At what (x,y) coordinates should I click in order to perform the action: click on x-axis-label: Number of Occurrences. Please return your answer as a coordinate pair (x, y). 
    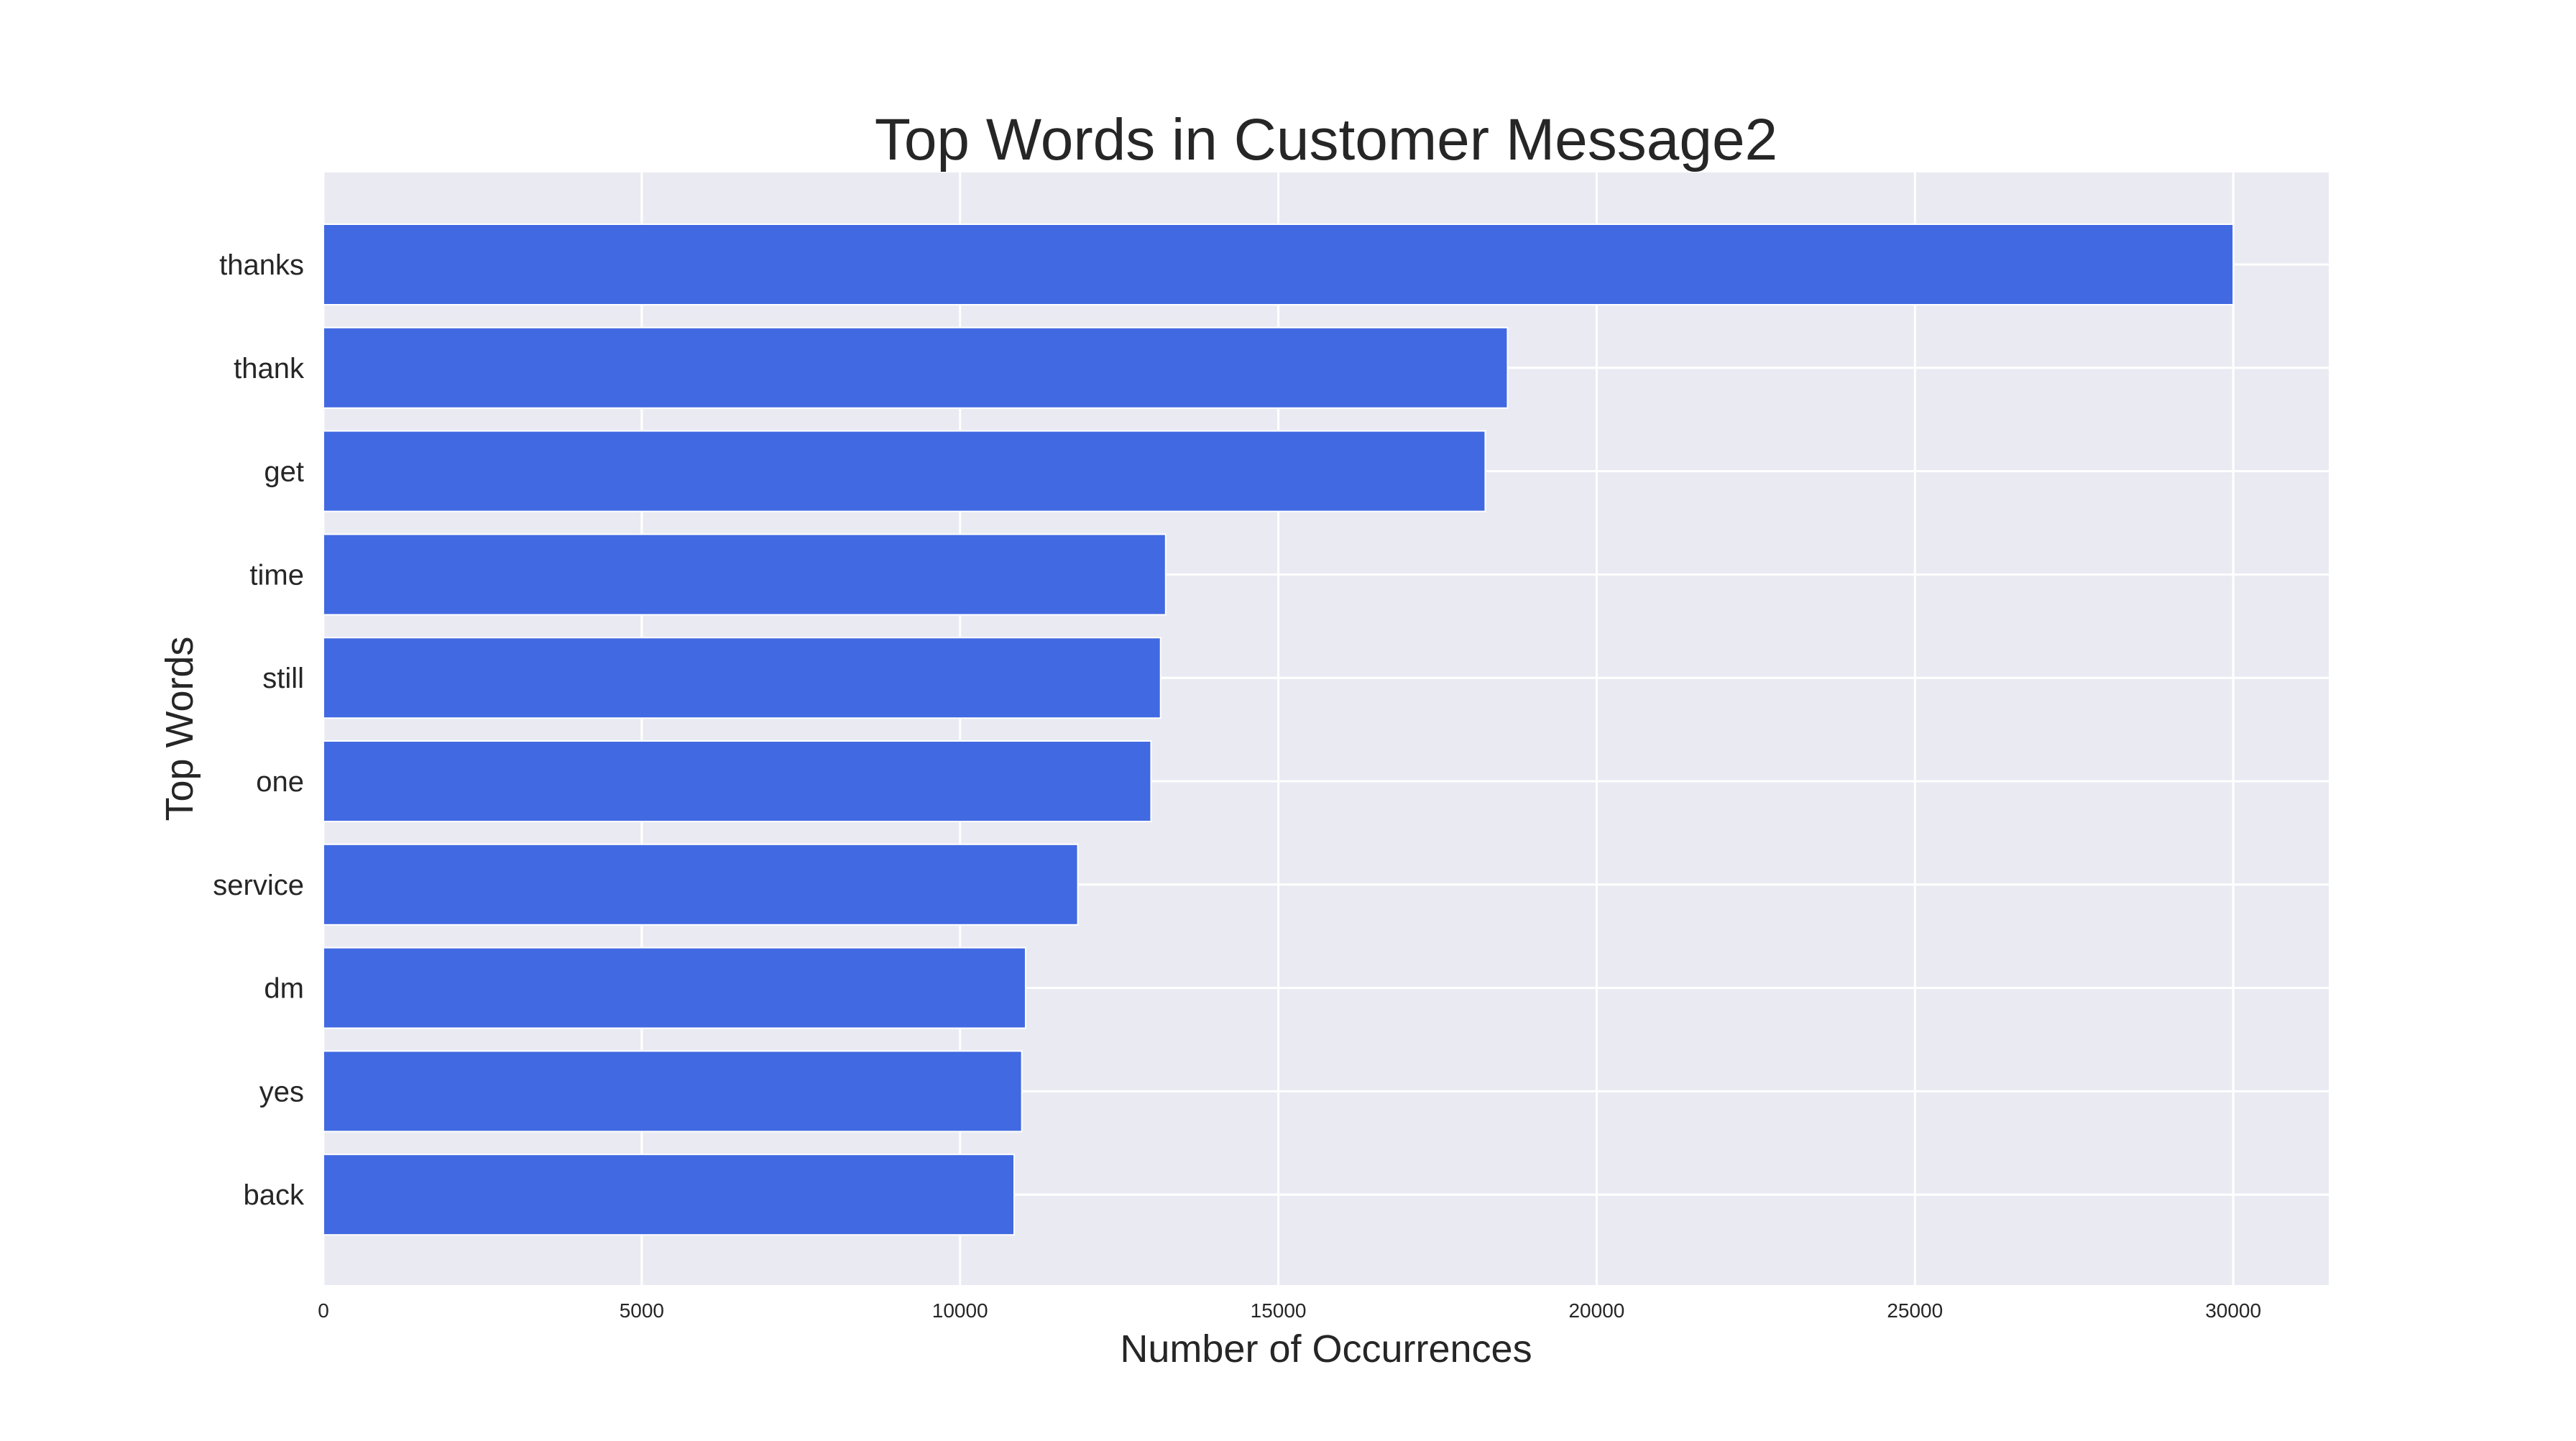
    Looking at the image, I should click on (1326, 1349).